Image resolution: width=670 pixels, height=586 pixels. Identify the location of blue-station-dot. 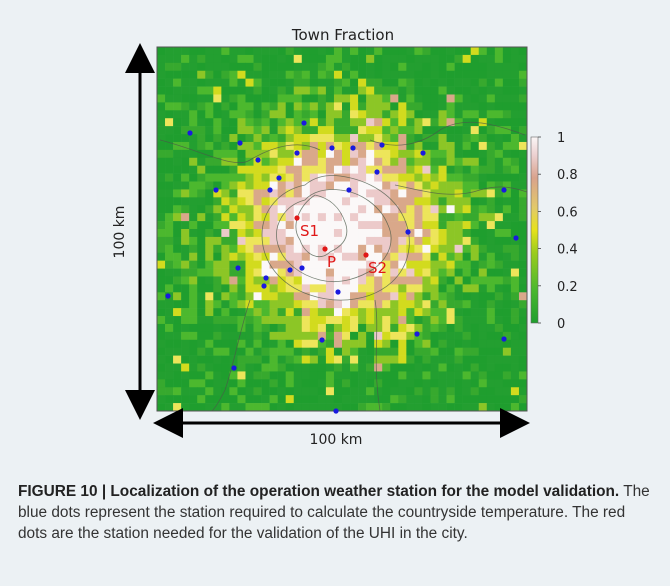
(297, 153).